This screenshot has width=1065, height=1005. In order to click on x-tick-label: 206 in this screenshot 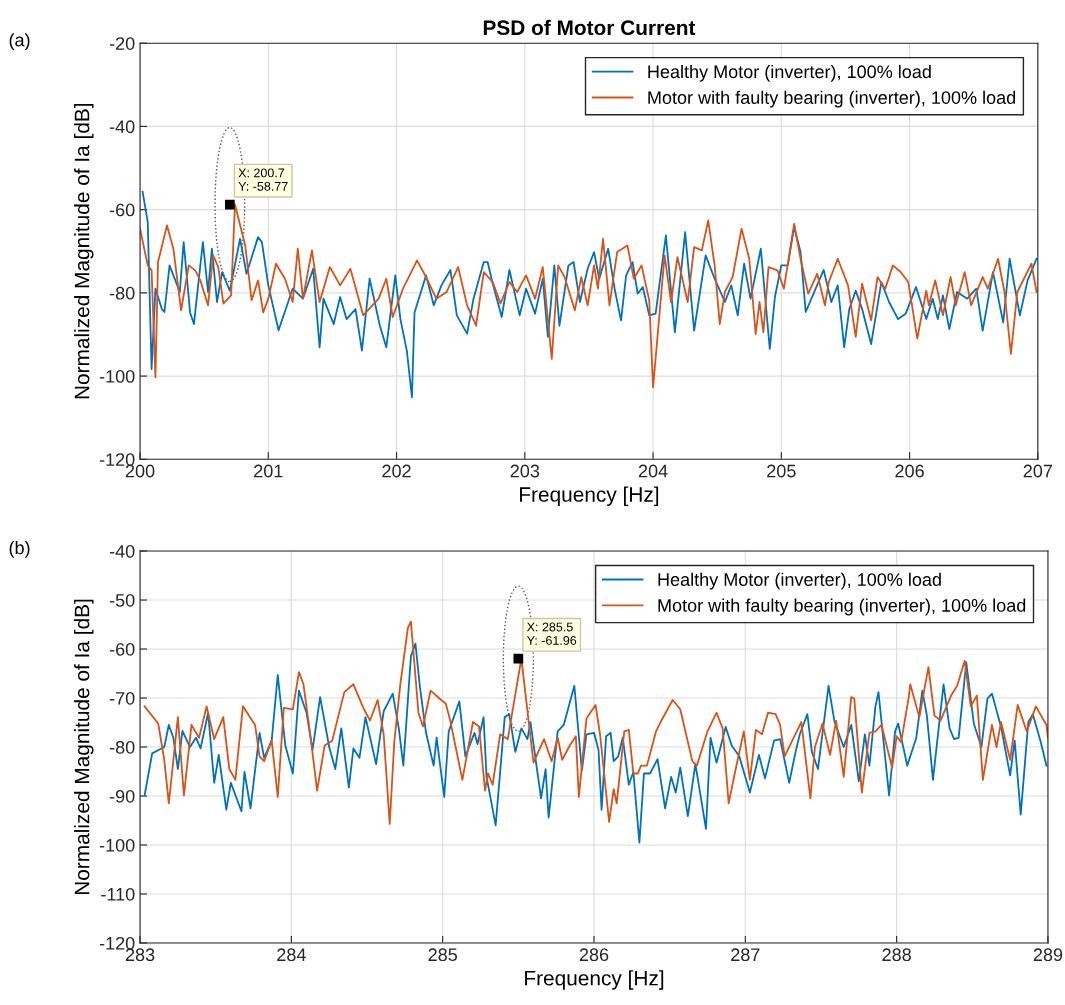, I will do `click(909, 471)`.